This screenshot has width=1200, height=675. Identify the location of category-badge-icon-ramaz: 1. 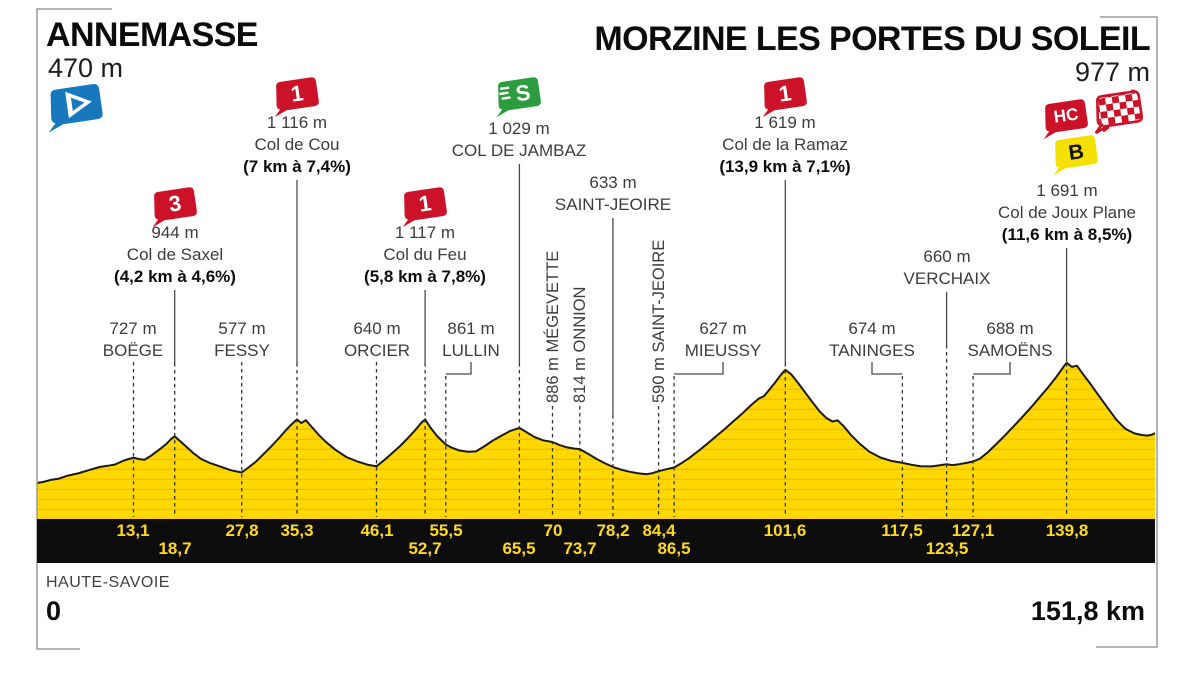
(784, 97).